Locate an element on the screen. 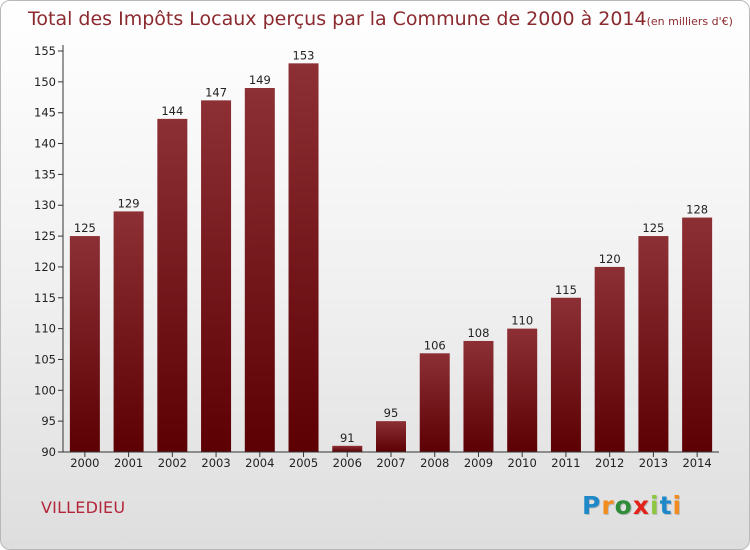  data-label: 120 is located at coordinates (610, 259).